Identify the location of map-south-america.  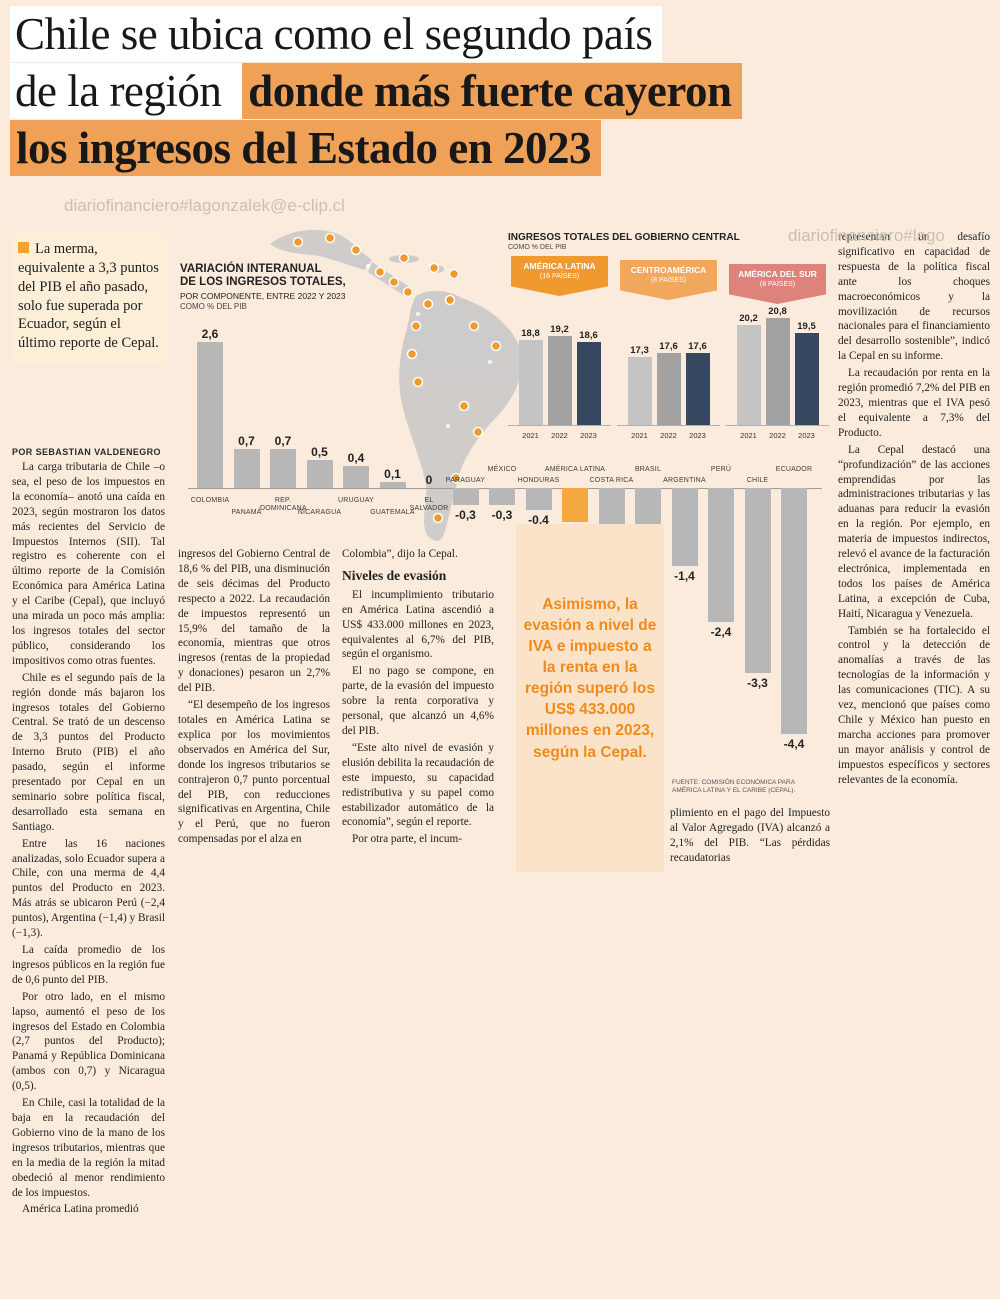
(461, 415).